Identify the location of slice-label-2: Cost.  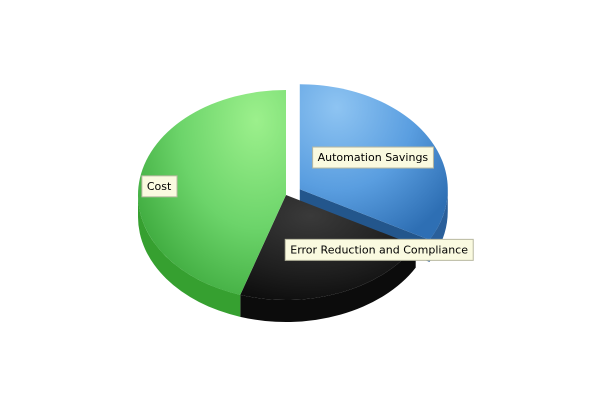
(159, 186).